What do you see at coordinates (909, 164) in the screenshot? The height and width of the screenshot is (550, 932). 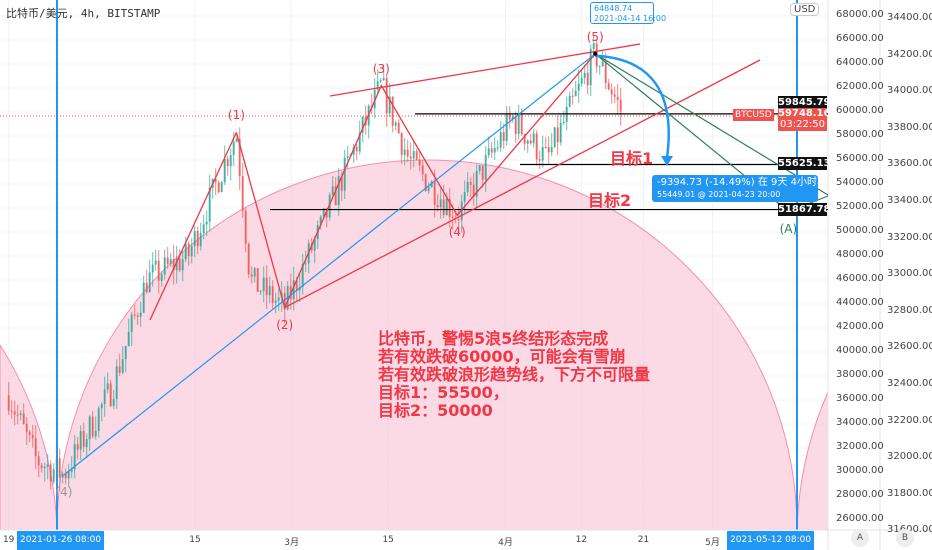 I see `price-tick: 33600.00` at bounding box center [909, 164].